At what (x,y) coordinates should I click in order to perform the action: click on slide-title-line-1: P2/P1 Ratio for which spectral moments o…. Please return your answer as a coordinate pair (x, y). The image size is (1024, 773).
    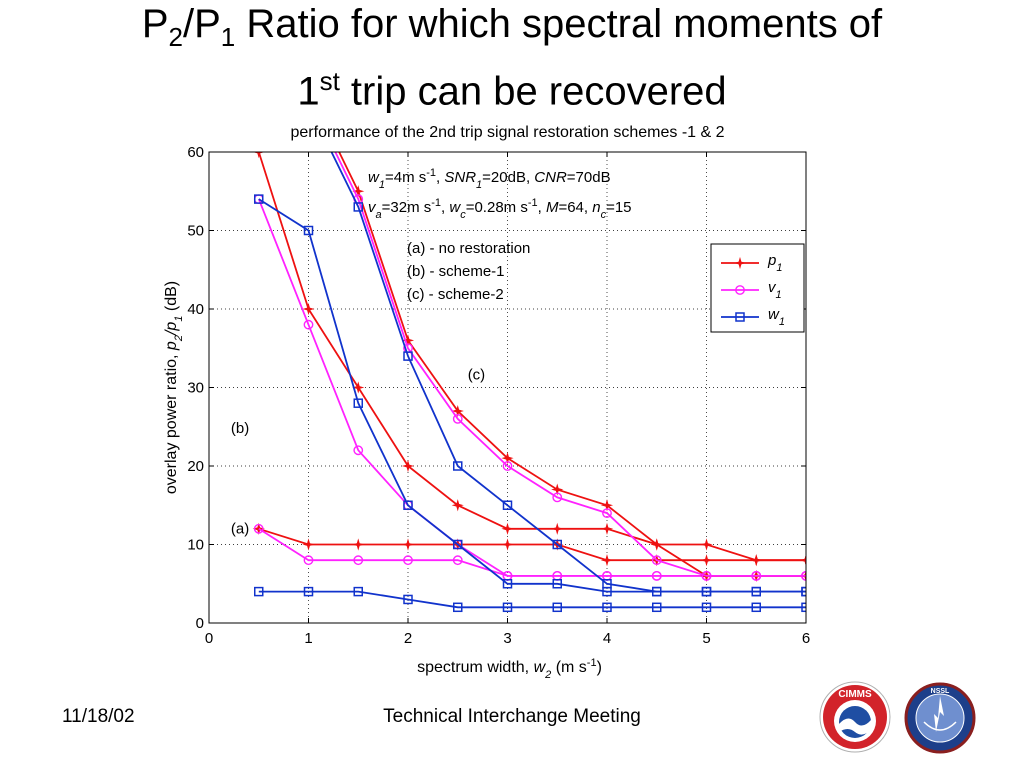
    Looking at the image, I should click on (512, 30).